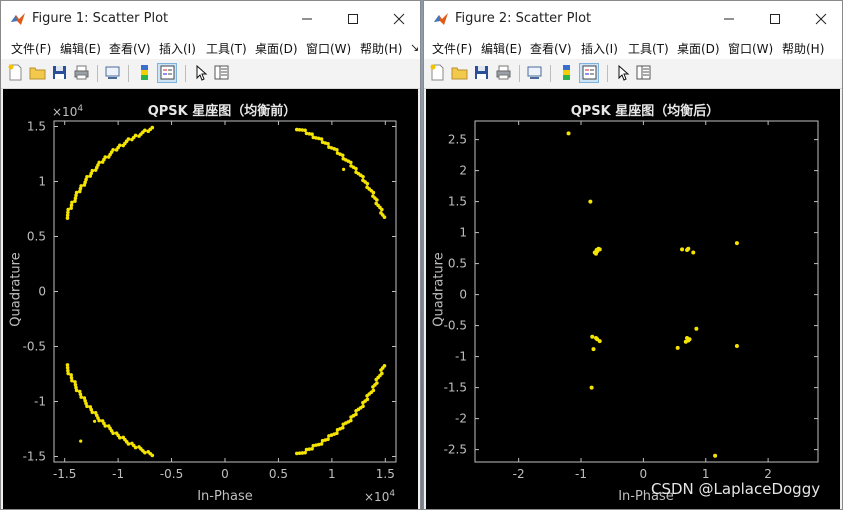  What do you see at coordinates (222, 111) in the screenshot?
I see `plot-title-1: QPSK 星座图（均衡前）` at bounding box center [222, 111].